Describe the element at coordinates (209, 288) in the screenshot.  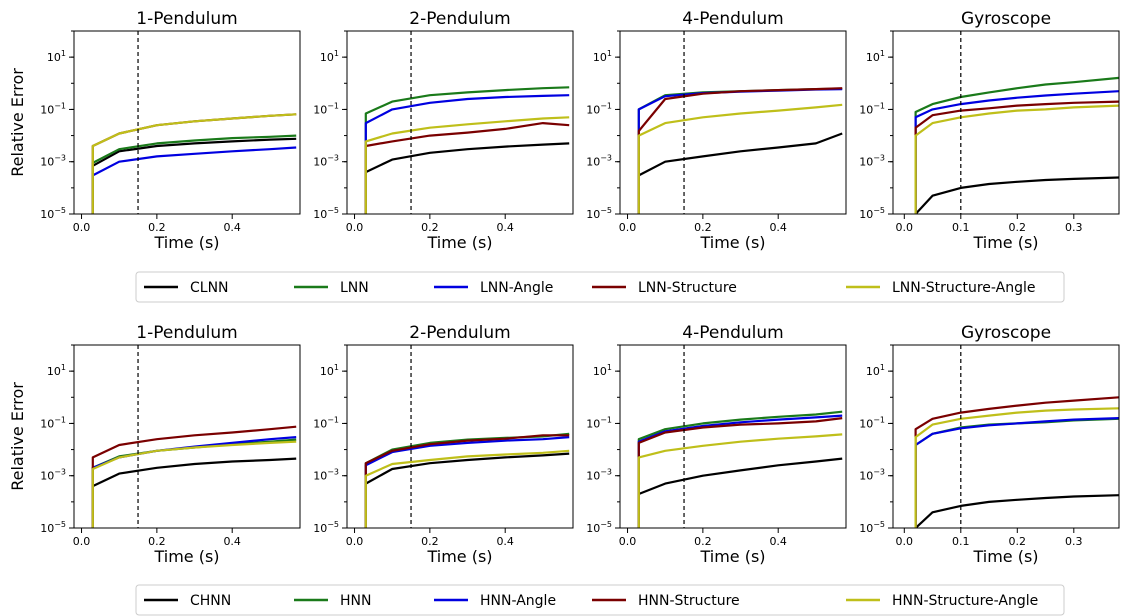
I see `legend-label: CLNN` at that location.